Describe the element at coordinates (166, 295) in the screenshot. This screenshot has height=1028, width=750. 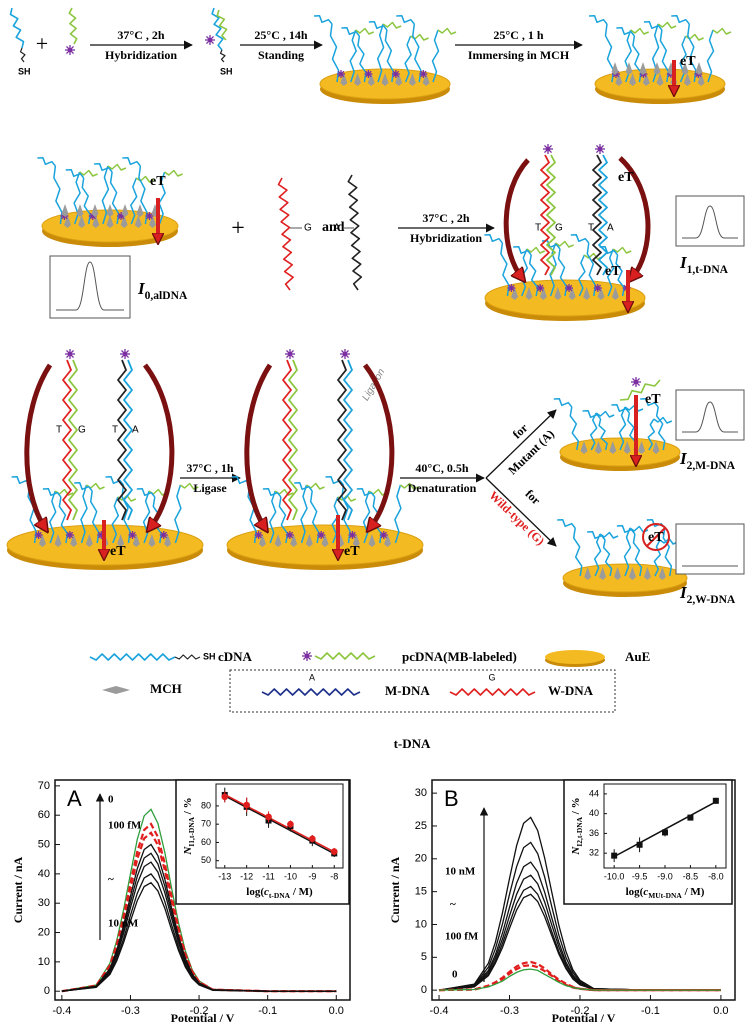
I see `label-part: 0,alDNA` at that location.